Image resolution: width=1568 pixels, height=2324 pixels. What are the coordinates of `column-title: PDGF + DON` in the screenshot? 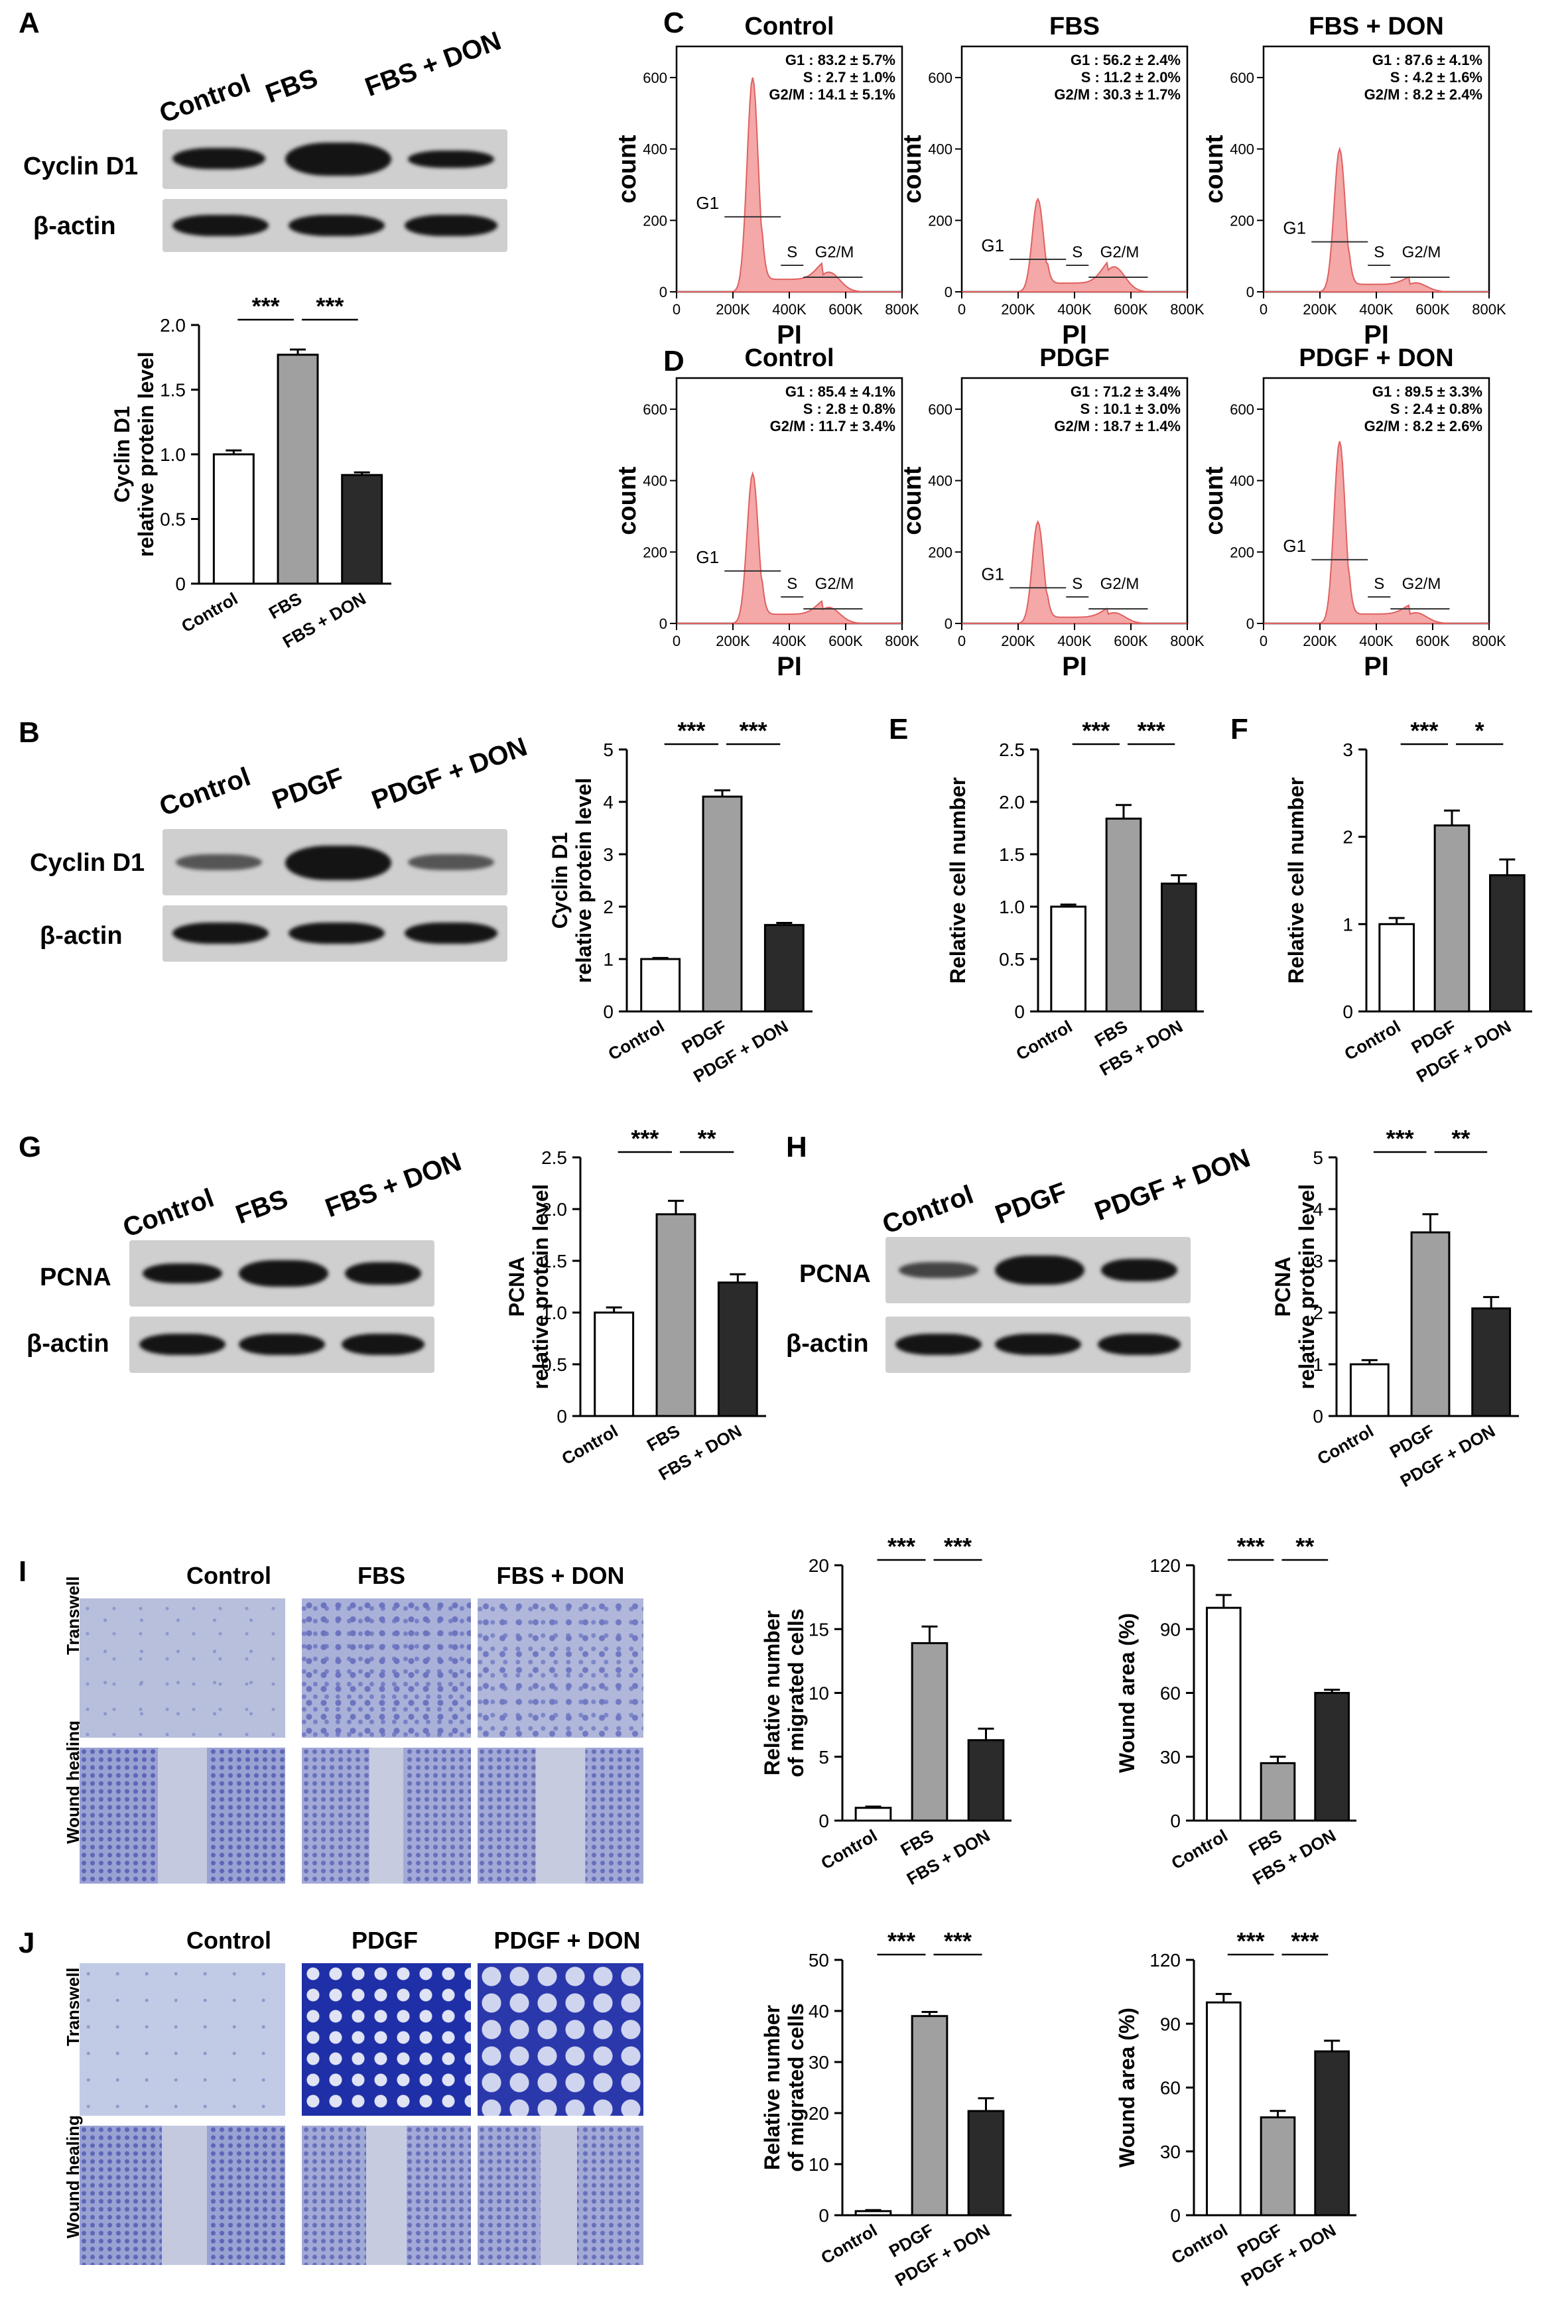 It's located at (567, 1940).